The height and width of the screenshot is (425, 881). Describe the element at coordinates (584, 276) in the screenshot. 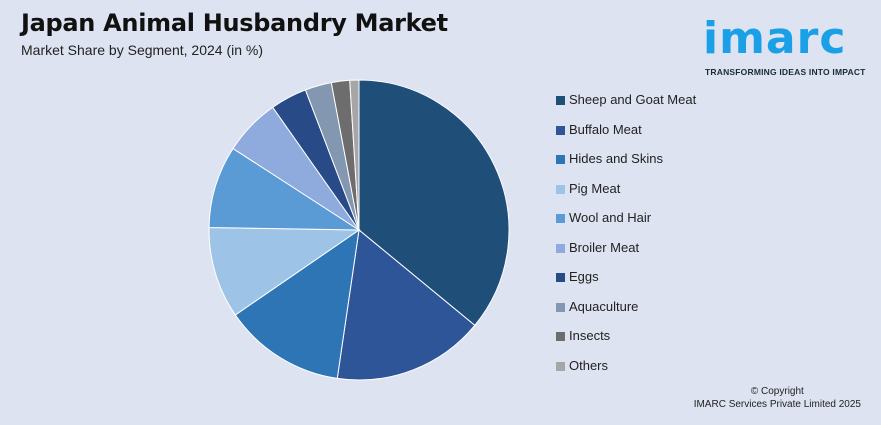

I see `legend-label: Eggs` at that location.